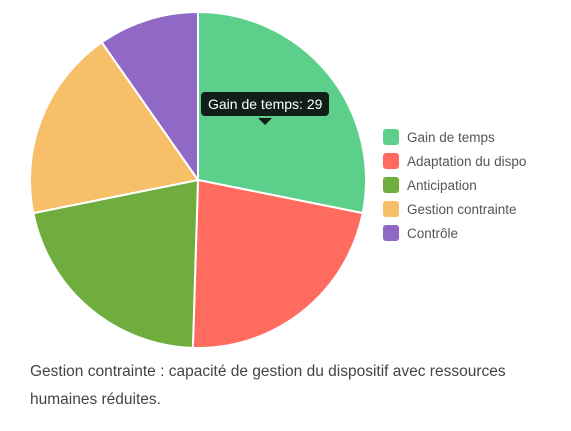  I want to click on legend-item-gestion-contrainte: Gestion contrainte, so click(454, 209).